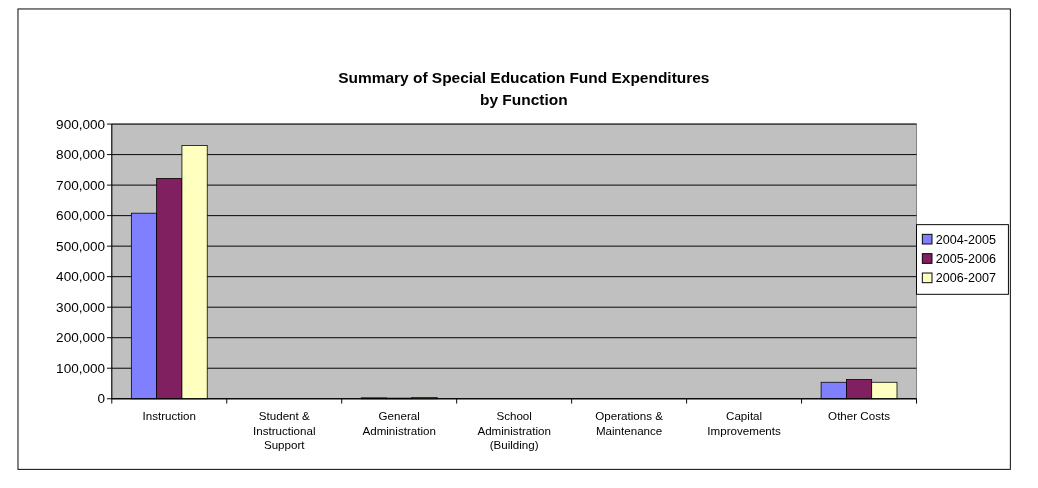  I want to click on y-tick-label: 600,000, so click(81, 216).